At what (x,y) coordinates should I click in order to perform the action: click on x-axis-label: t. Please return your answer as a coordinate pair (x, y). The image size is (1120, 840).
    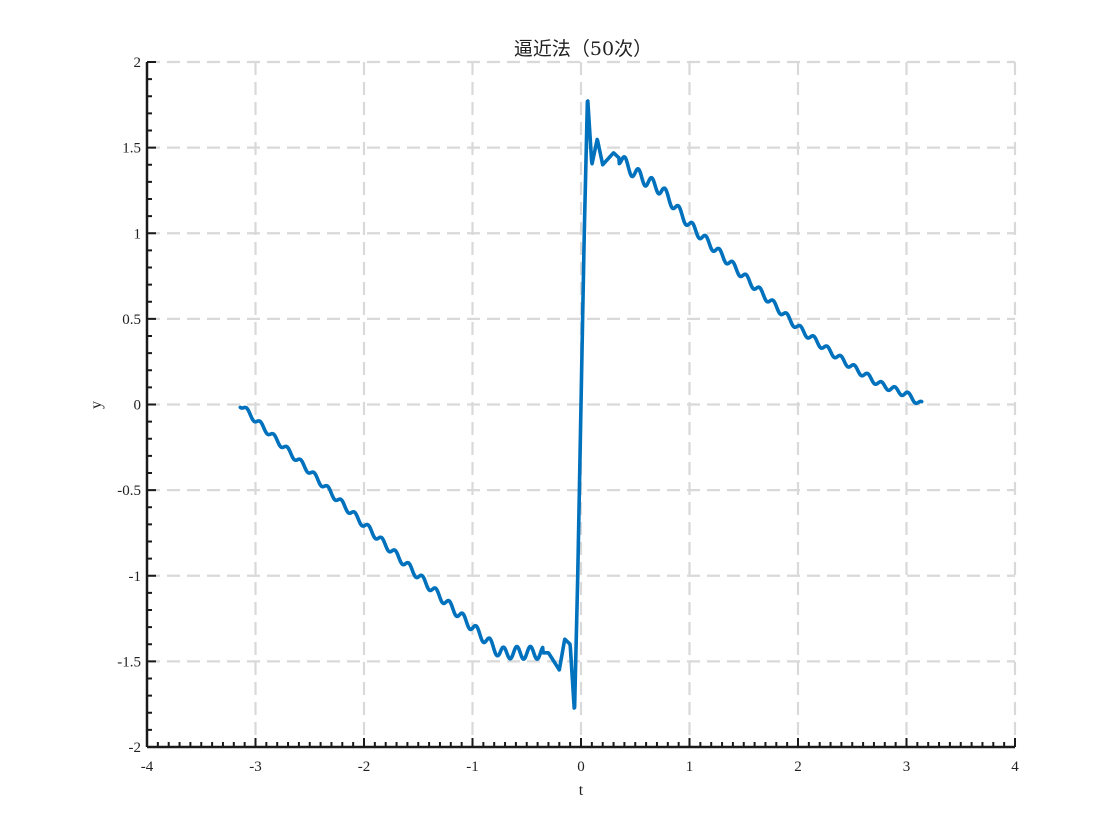
    Looking at the image, I should click on (581, 790).